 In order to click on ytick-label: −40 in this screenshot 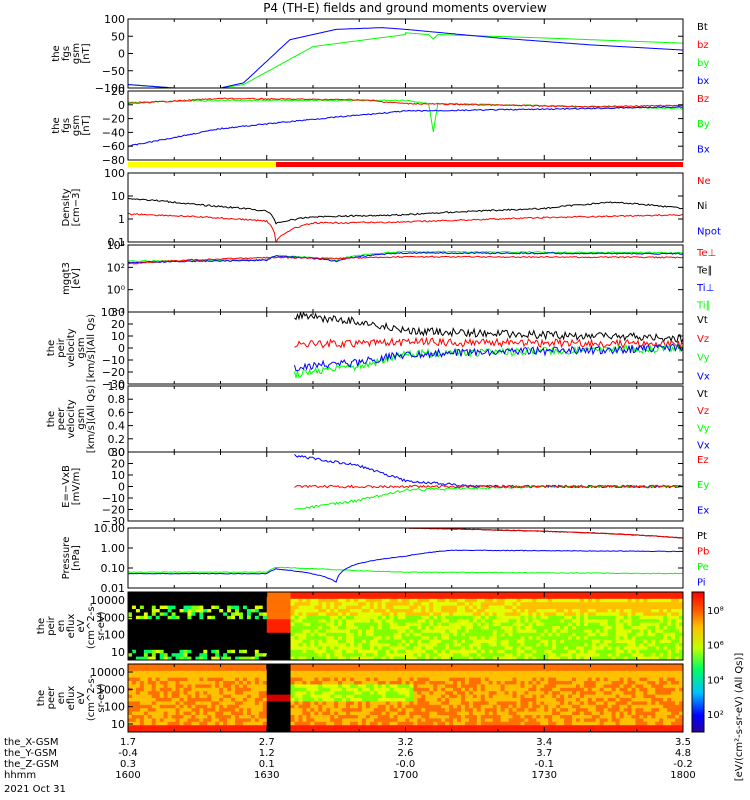, I will do `click(113, 132)`.